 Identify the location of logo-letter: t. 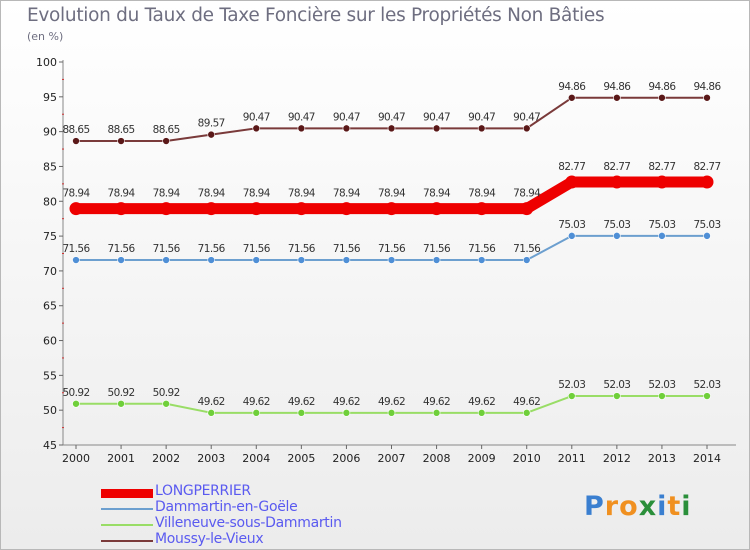
(674, 506).